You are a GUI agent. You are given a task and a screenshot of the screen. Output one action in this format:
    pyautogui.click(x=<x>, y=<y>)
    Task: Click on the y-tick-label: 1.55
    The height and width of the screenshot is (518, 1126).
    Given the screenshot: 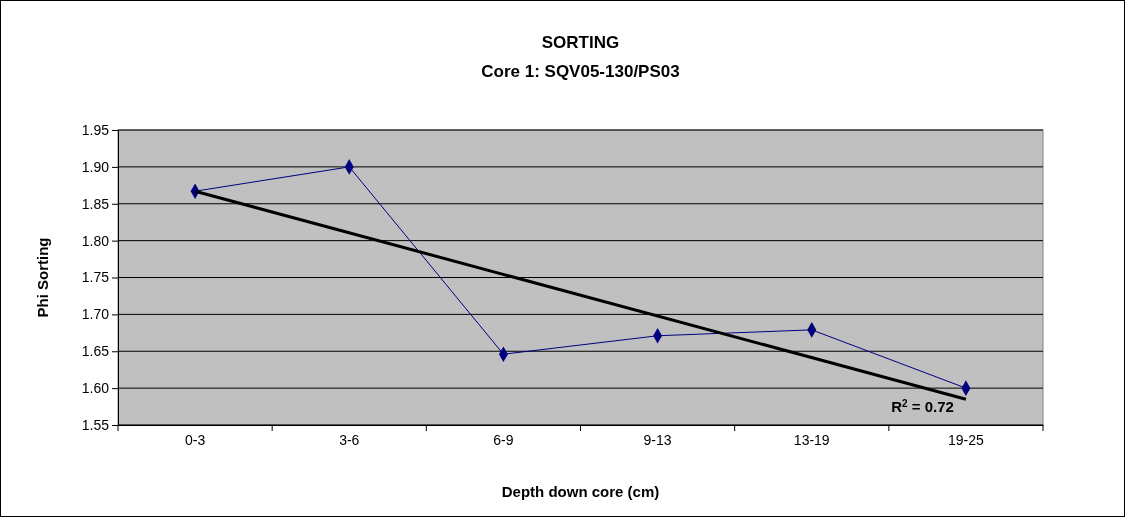 What is the action you would take?
    pyautogui.click(x=95, y=424)
    